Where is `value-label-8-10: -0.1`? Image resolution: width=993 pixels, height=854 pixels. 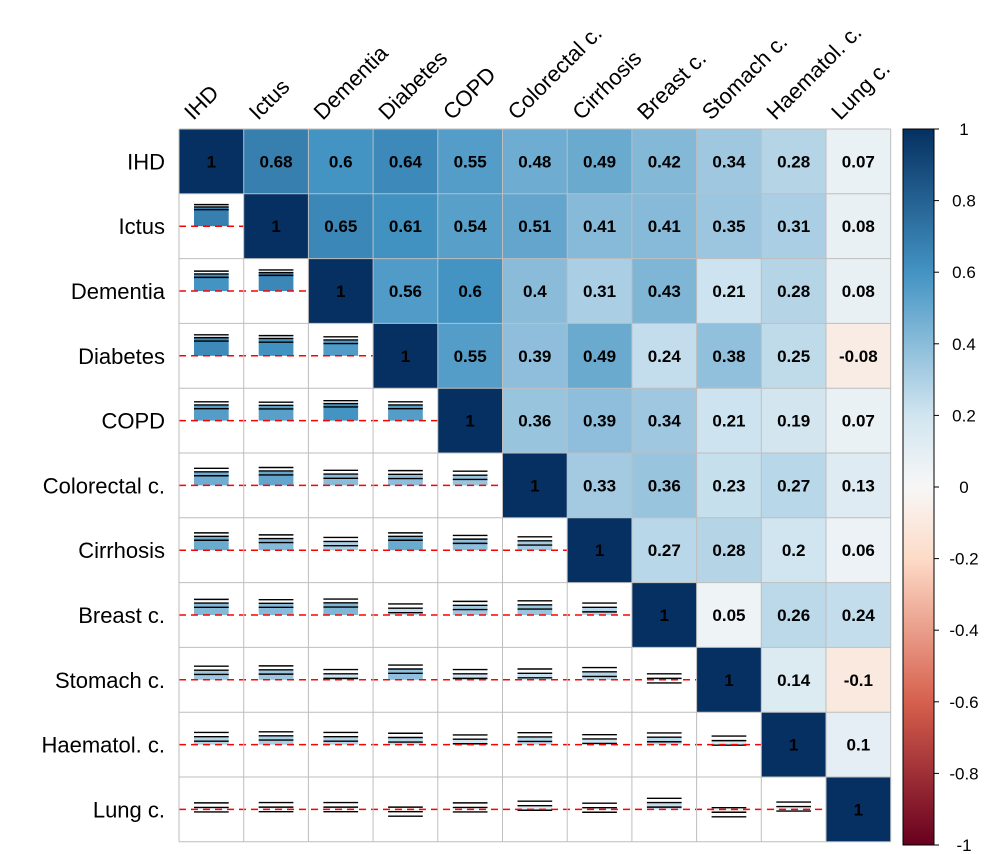 value-label-8-10: -0.1 is located at coordinates (858, 680).